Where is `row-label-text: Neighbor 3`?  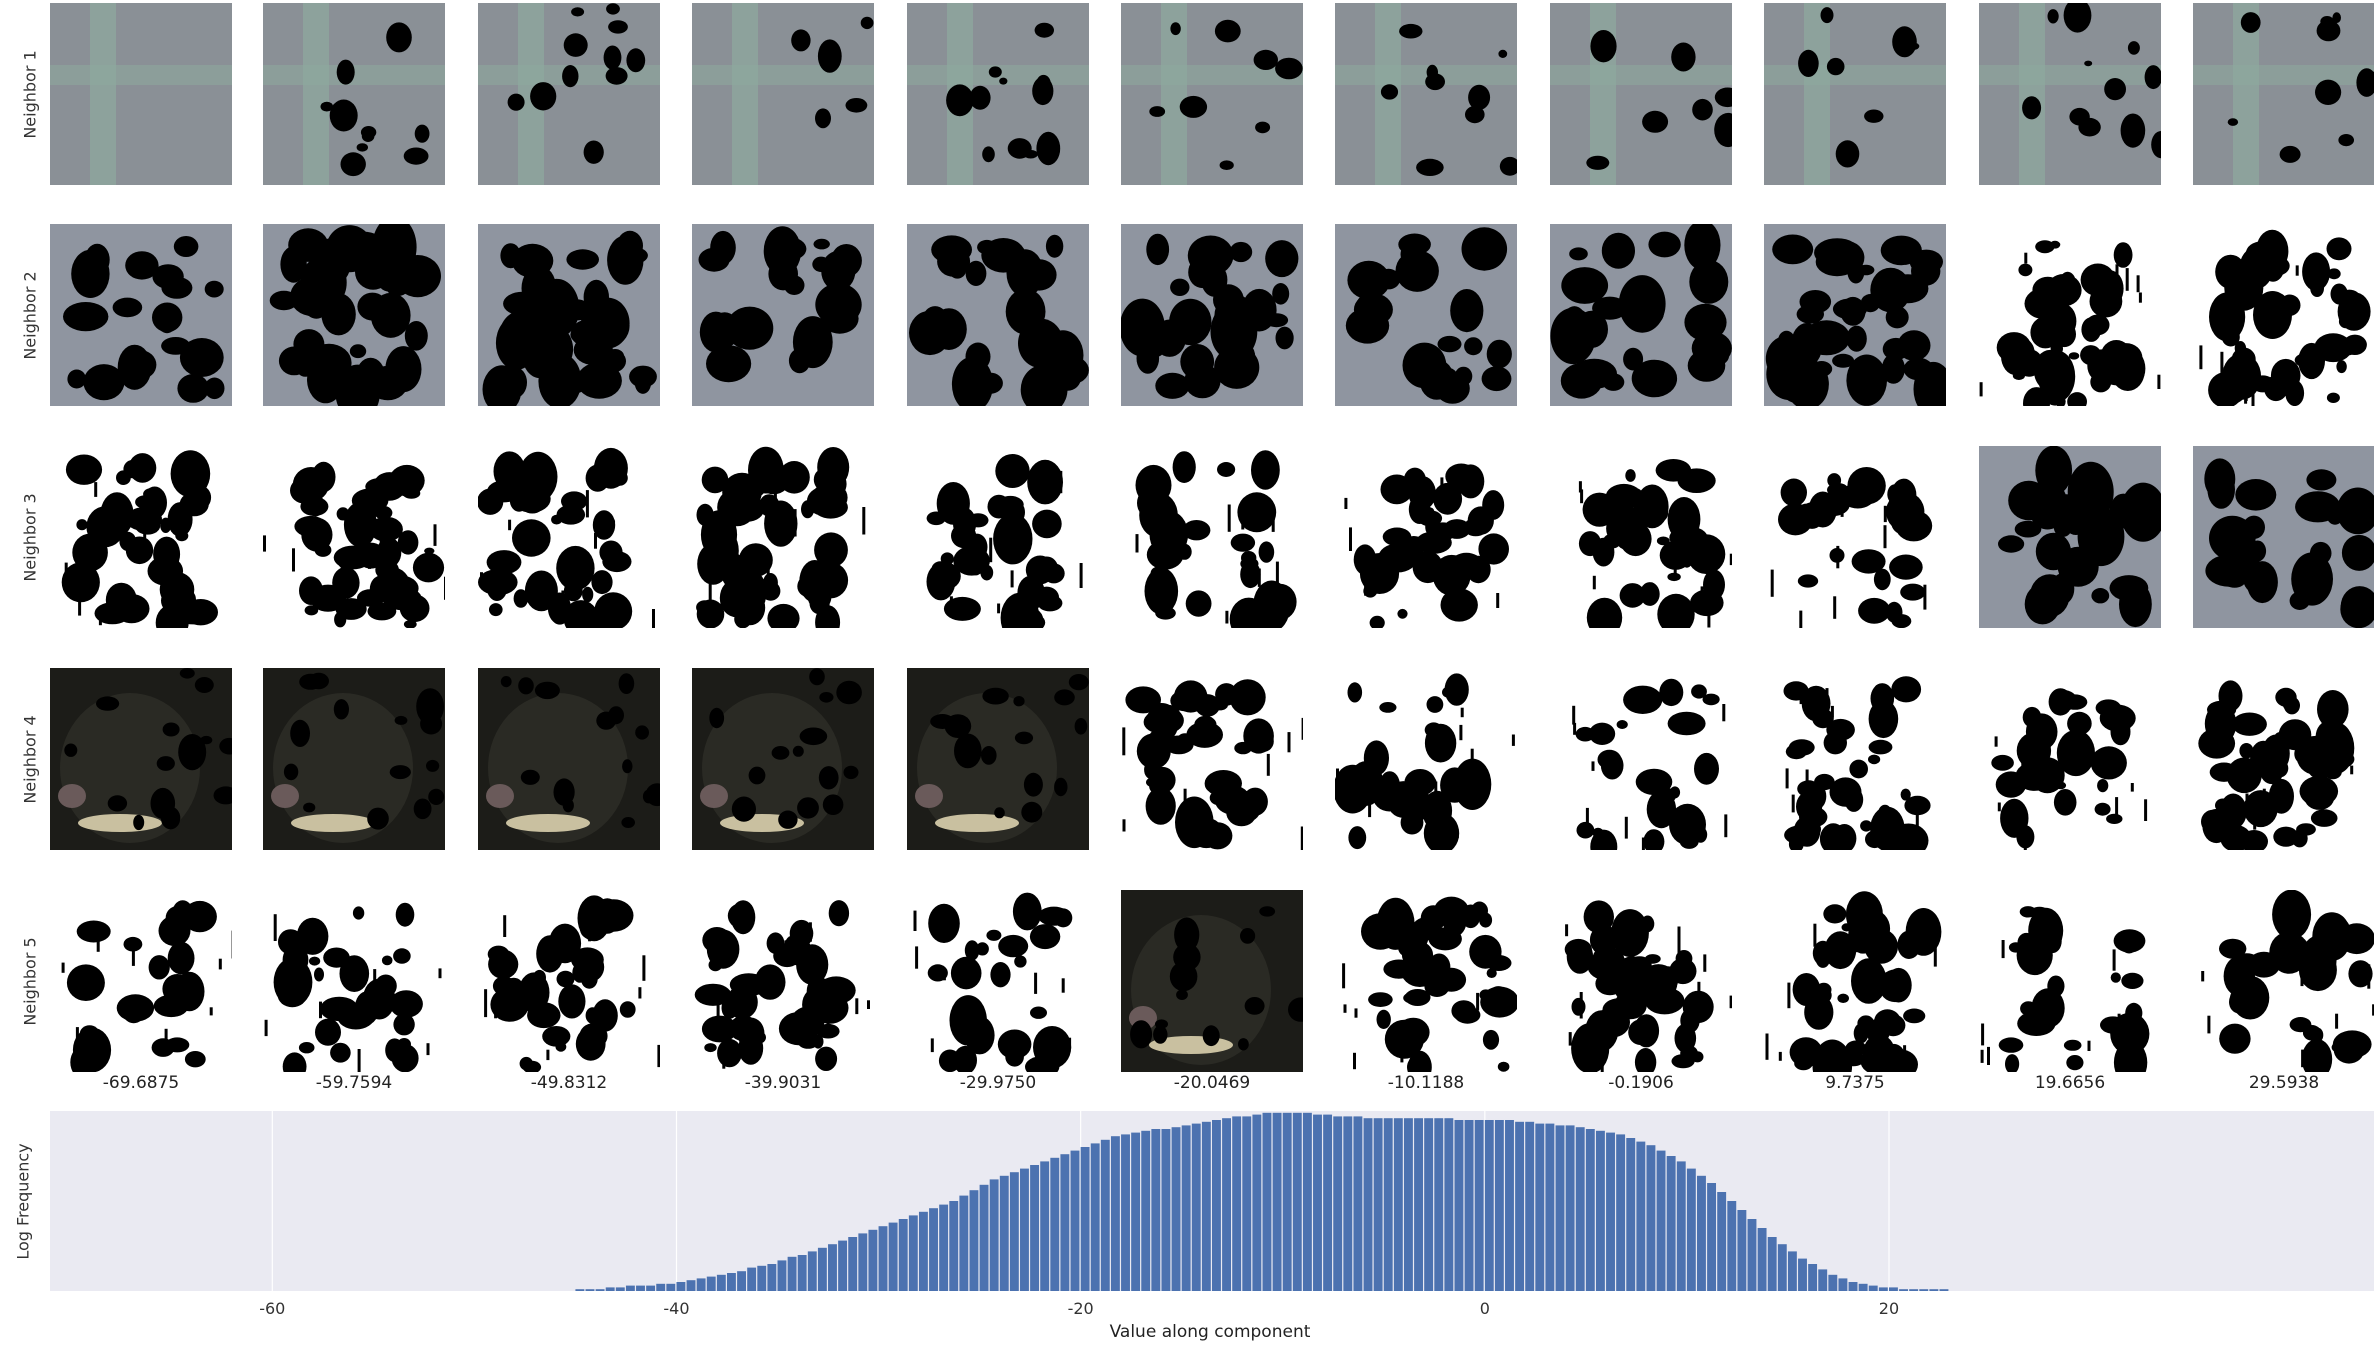
row-label-text: Neighbor 3 is located at coordinates (30, 537).